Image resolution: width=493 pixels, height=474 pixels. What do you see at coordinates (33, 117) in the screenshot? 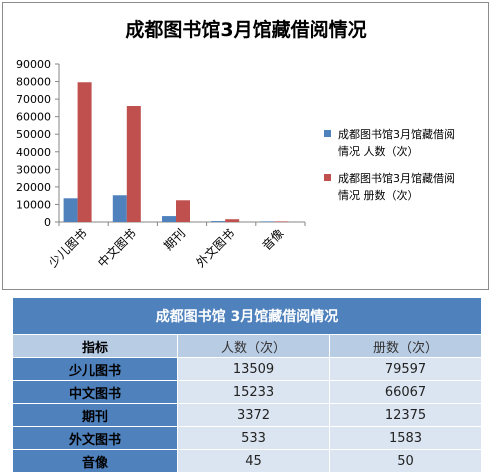
I see `y-tick-label: 60000` at bounding box center [33, 117].